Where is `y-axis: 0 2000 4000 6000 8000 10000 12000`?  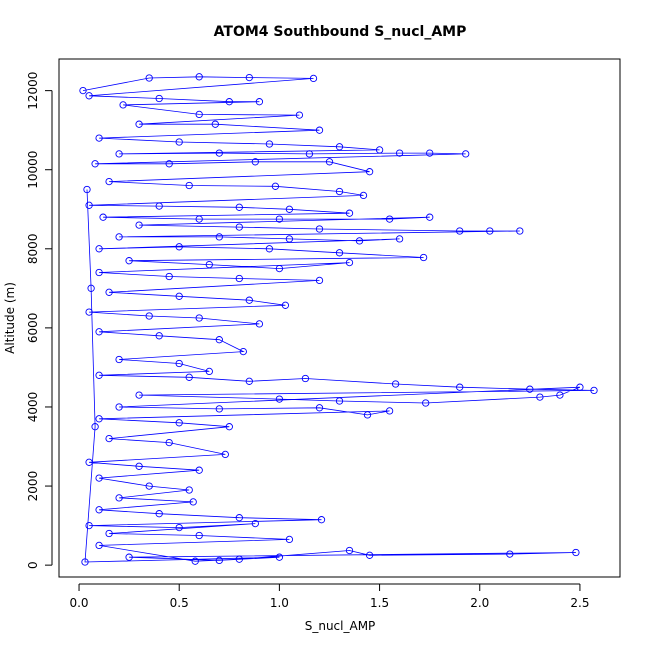
y-axis: 0 2000 4000 6000 8000 10000 12000 is located at coordinates (39, 320).